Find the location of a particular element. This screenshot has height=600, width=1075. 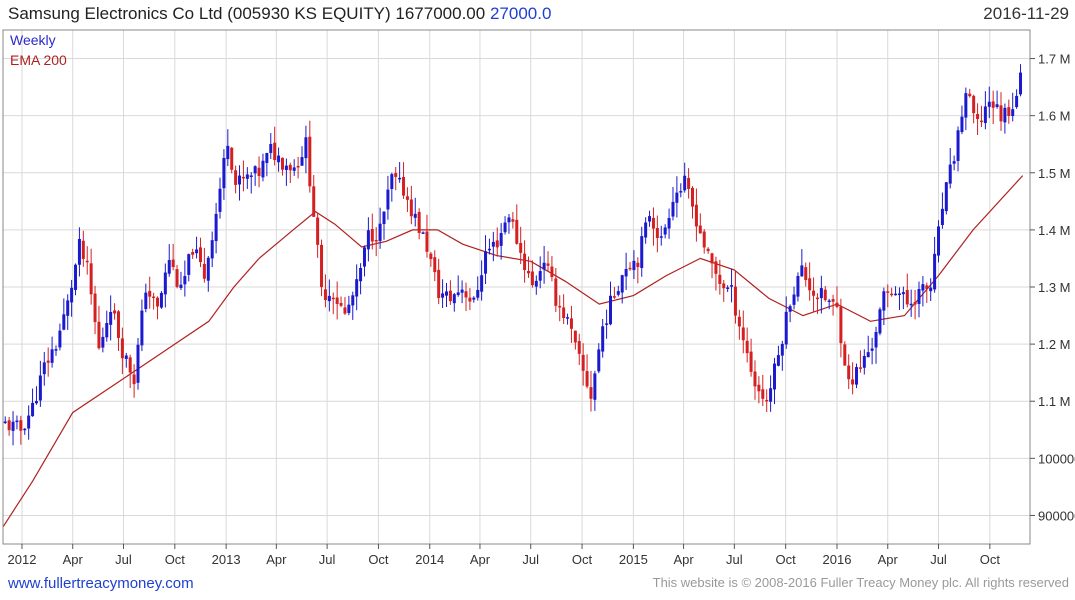

x-tick-label: 2013 is located at coordinates (226, 559).